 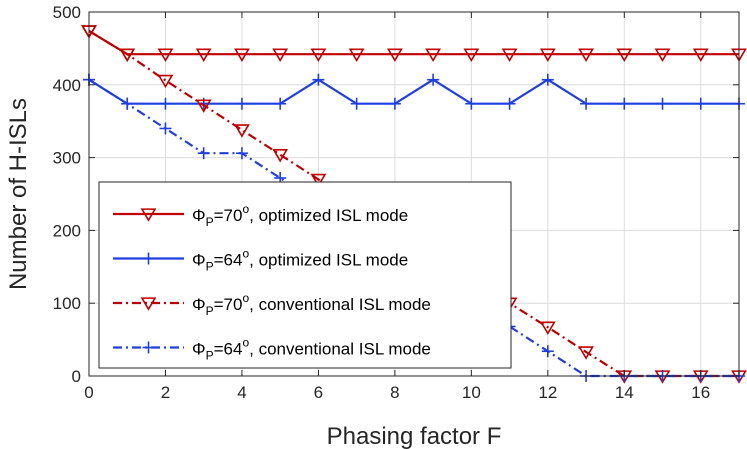 I want to click on legend-item: ΦP=64o, optimized ISL mode, so click(x=260, y=260).